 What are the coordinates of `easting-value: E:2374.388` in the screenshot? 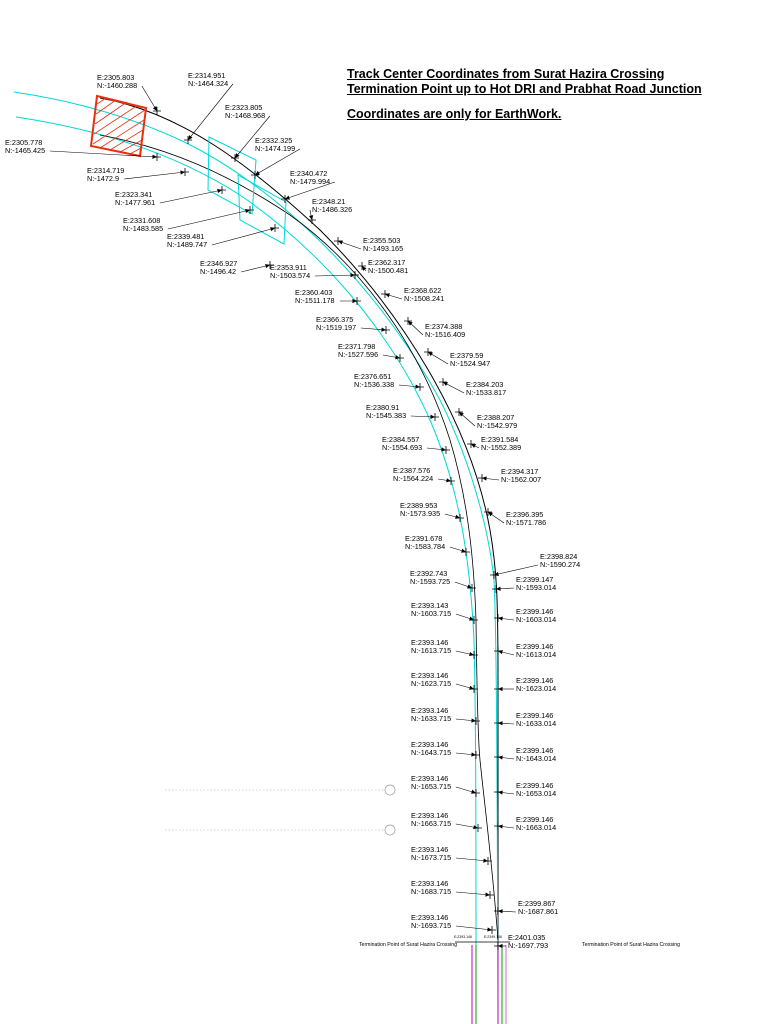 It's located at (443, 326).